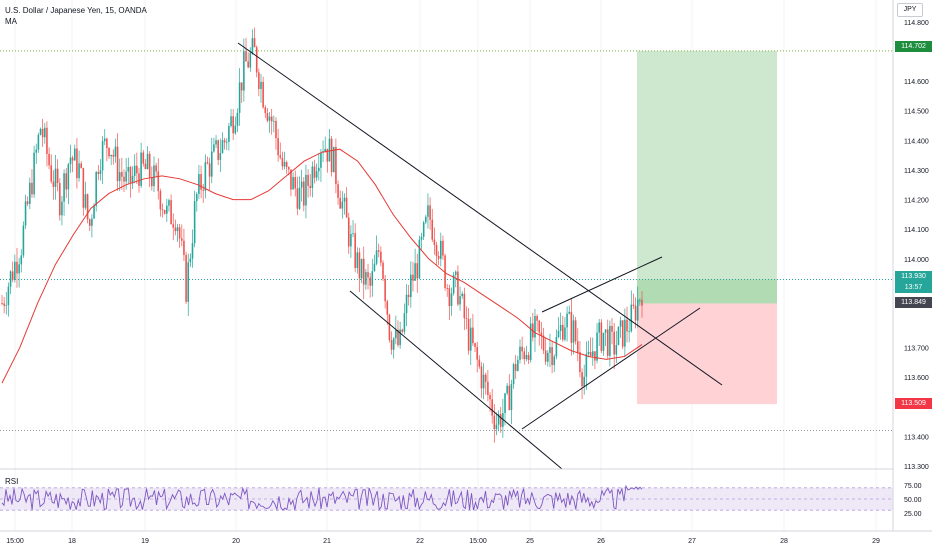  What do you see at coordinates (443, 541) in the screenshot?
I see `time-axis: 15:00 18 19 20 21 22 15:00 25 26 27 28 29` at bounding box center [443, 541].